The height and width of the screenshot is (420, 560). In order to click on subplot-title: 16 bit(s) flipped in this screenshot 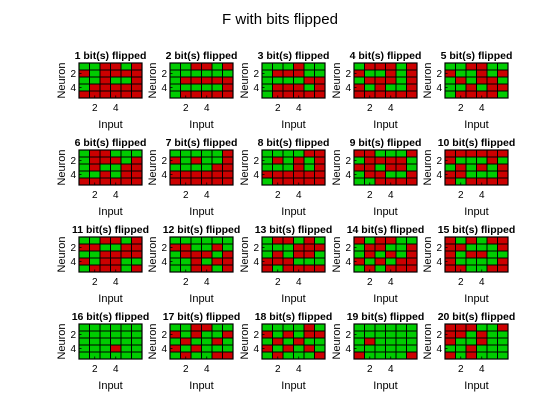, I will do `click(111, 317)`.